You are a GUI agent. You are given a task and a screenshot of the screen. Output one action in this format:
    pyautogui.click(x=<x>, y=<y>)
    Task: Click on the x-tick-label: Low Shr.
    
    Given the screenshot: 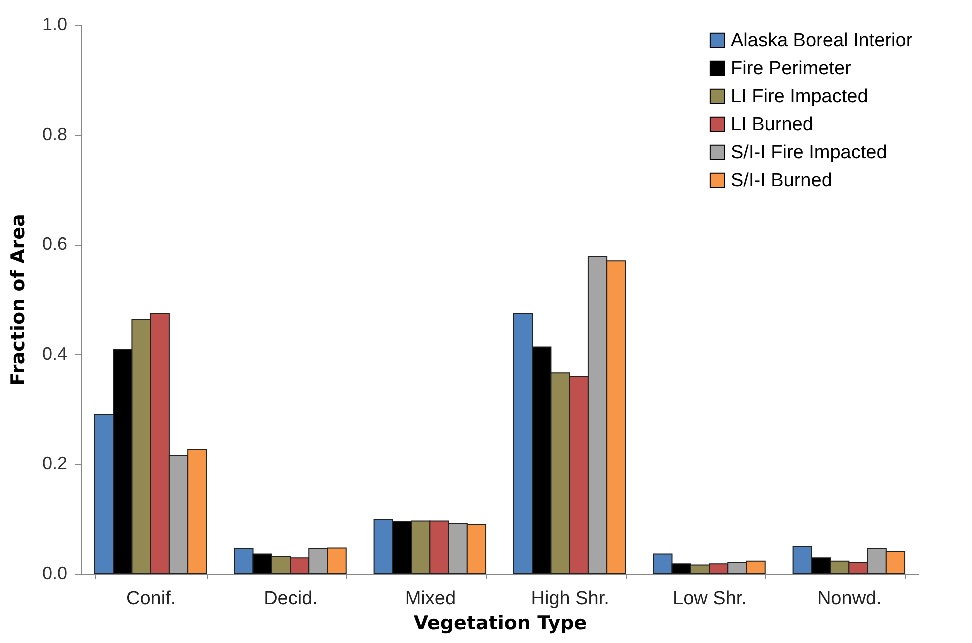 What is the action you would take?
    pyautogui.click(x=710, y=599)
    